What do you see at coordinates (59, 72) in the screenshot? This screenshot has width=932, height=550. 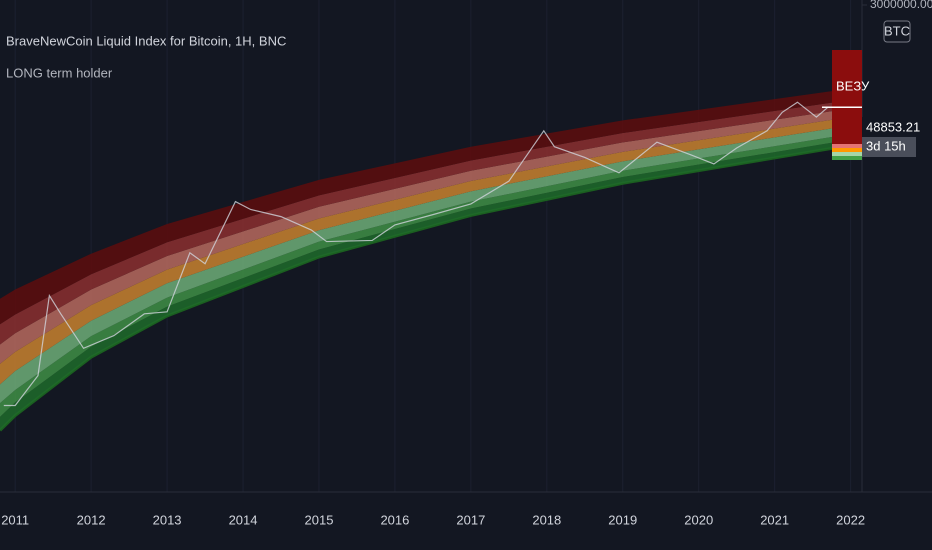 I see `indicator-name: LONG term holder` at bounding box center [59, 72].